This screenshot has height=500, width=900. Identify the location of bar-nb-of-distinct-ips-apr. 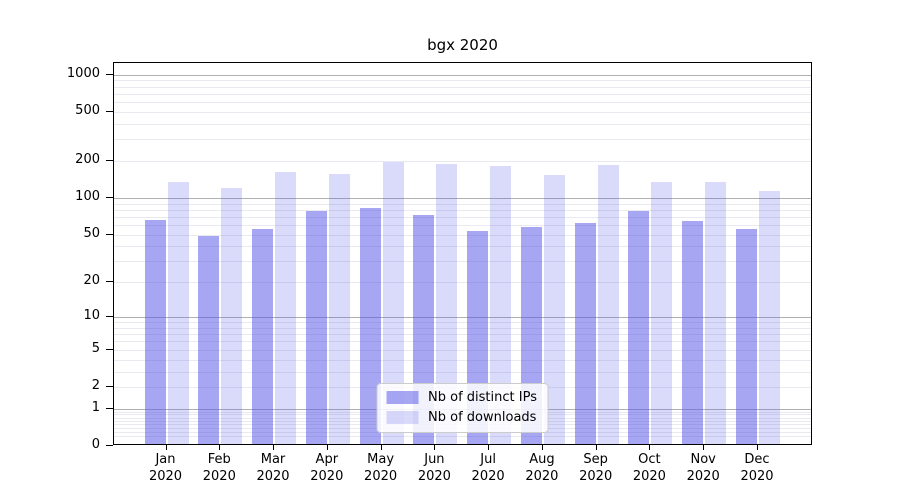
(316, 327).